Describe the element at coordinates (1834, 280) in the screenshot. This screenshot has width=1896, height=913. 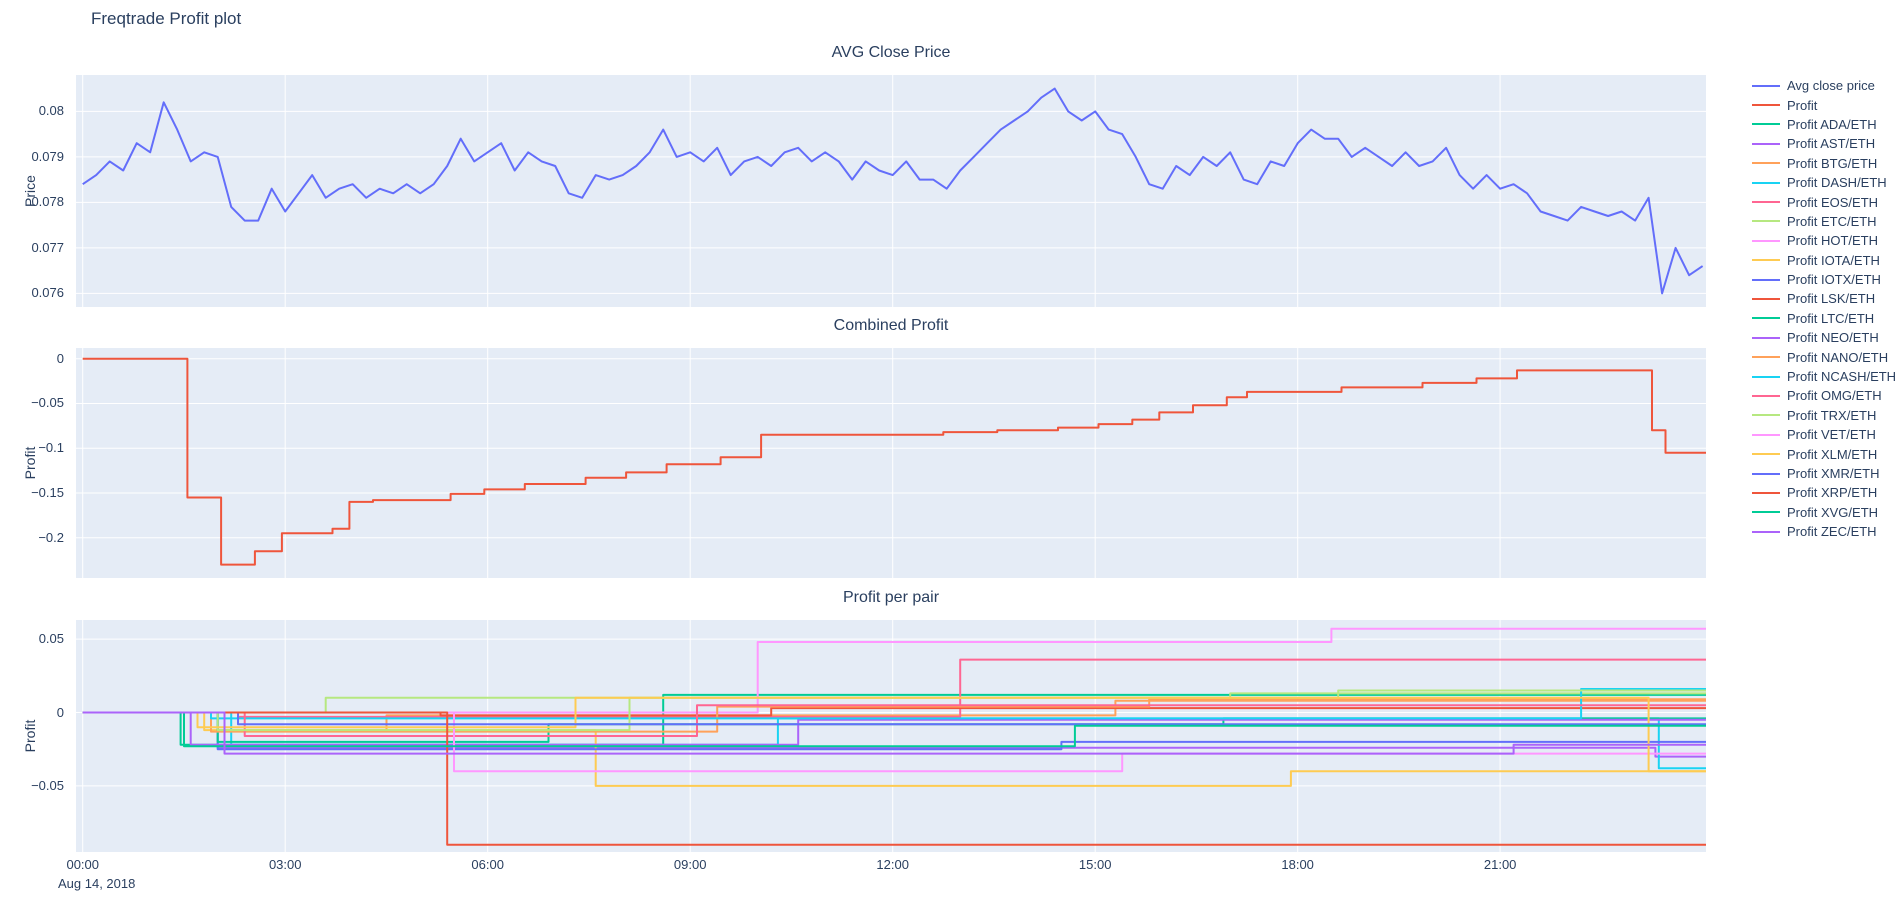
I see `legend-item-label: Profit IOTX/ETH` at that location.